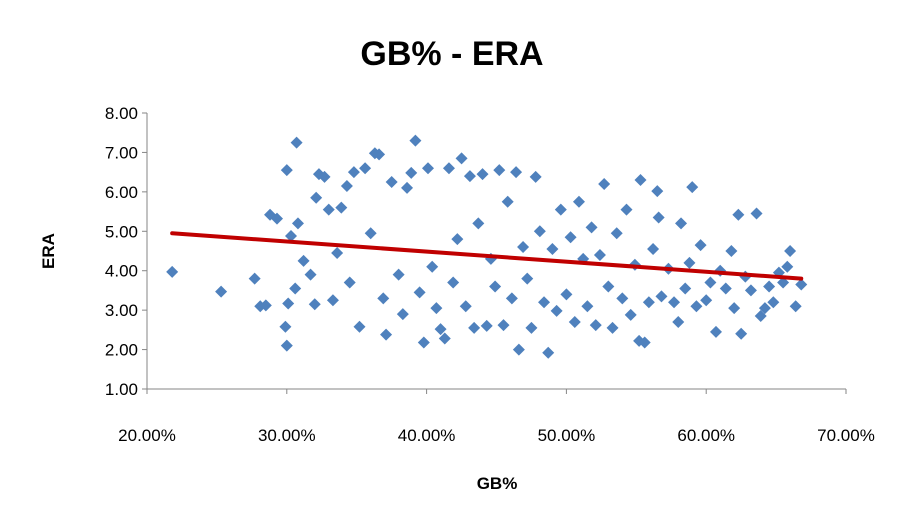 The height and width of the screenshot is (530, 903). Describe the element at coordinates (121, 271) in the screenshot. I see `y-tick-label: 4.00` at that location.